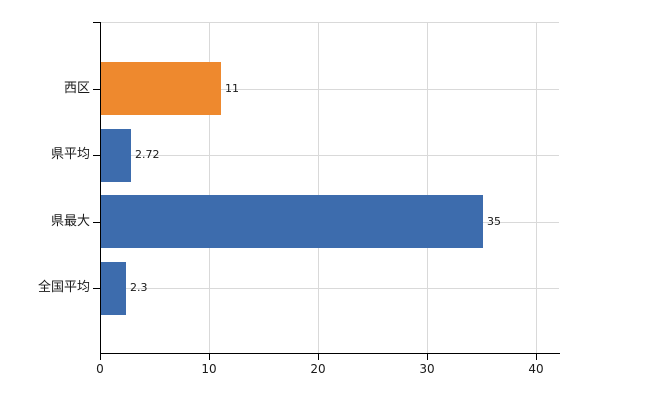  Describe the element at coordinates (70, 154) in the screenshot. I see `category-label-県平均: 県平均` at that location.